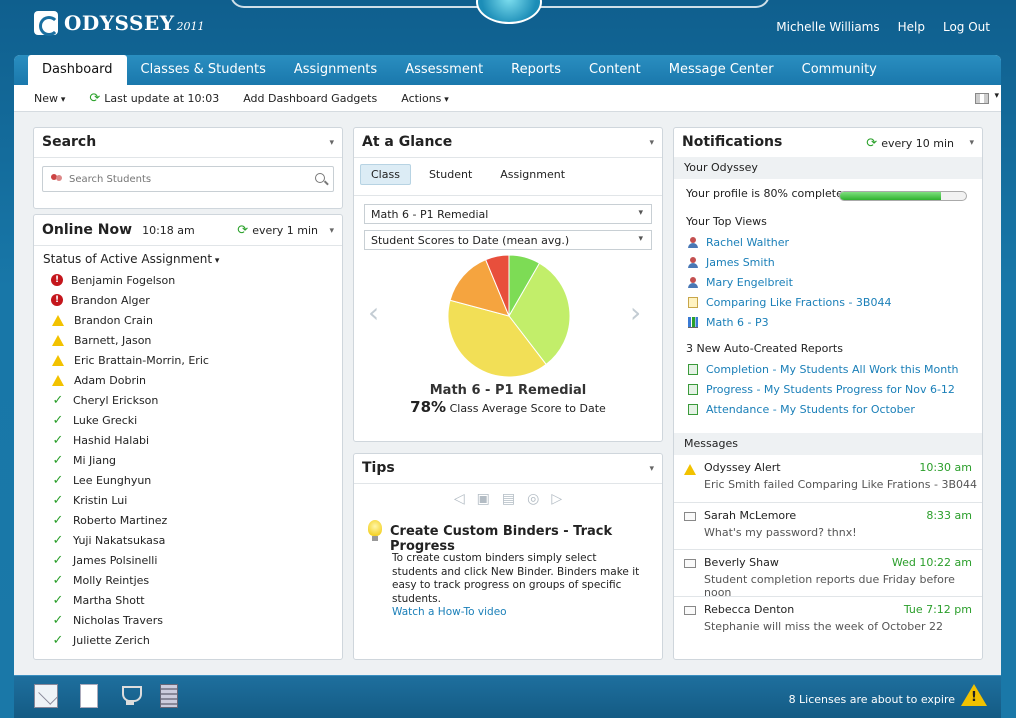 This screenshot has width=1016, height=718. What do you see at coordinates (203, 69) in the screenshot?
I see `tab-classes-students: Classes & Students` at bounding box center [203, 69].